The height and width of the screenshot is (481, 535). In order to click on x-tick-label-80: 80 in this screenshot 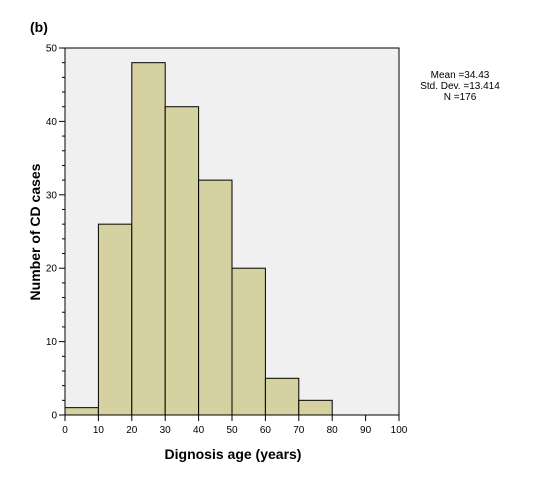, I will do `click(333, 430)`.